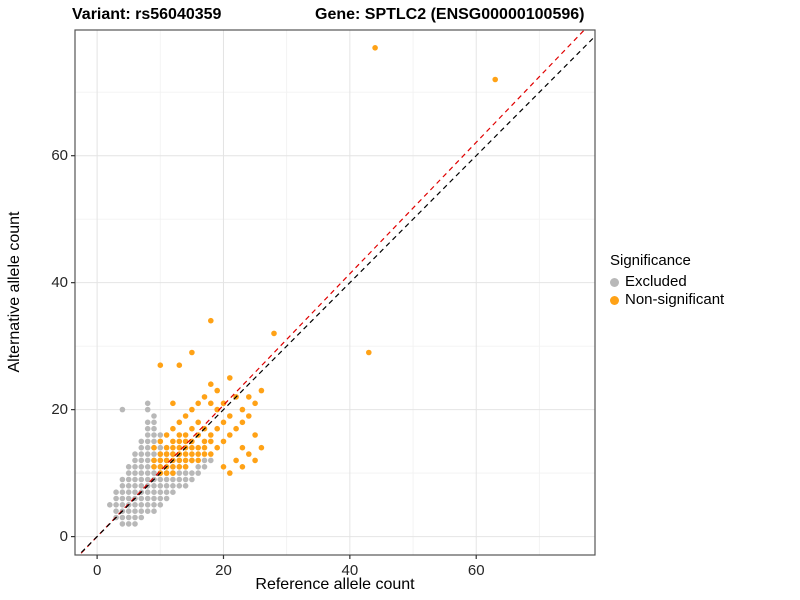  Describe the element at coordinates (667, 282) in the screenshot. I see `legend-item-excluded: Excluded` at that location.